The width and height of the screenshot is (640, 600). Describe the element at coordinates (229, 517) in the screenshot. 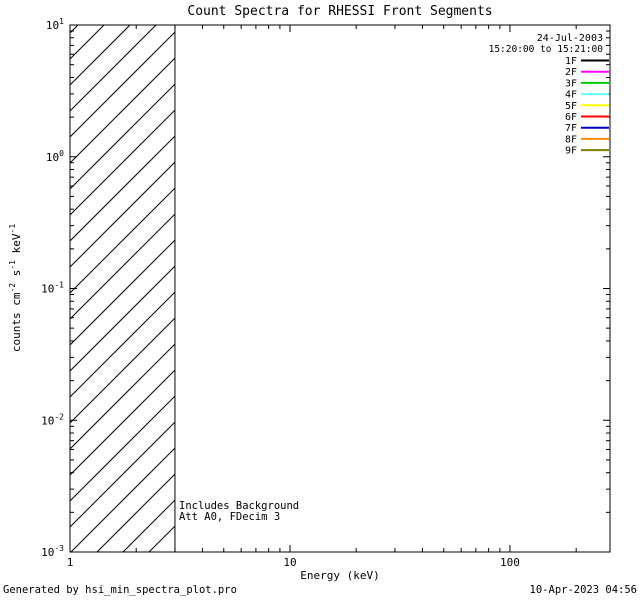

I see `annotation-1: Att A0, FDecim 3` at that location.